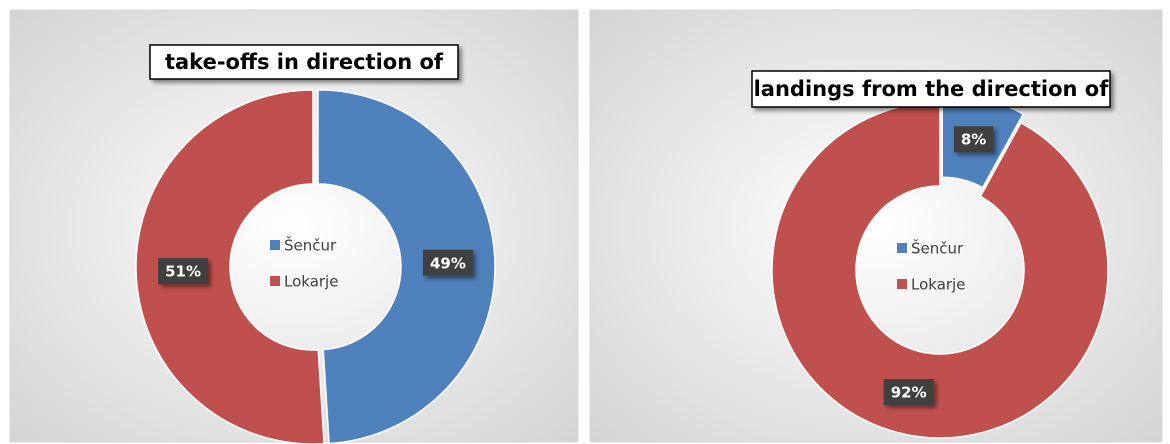  I want to click on chart-title: landings from the direction of, so click(932, 89).